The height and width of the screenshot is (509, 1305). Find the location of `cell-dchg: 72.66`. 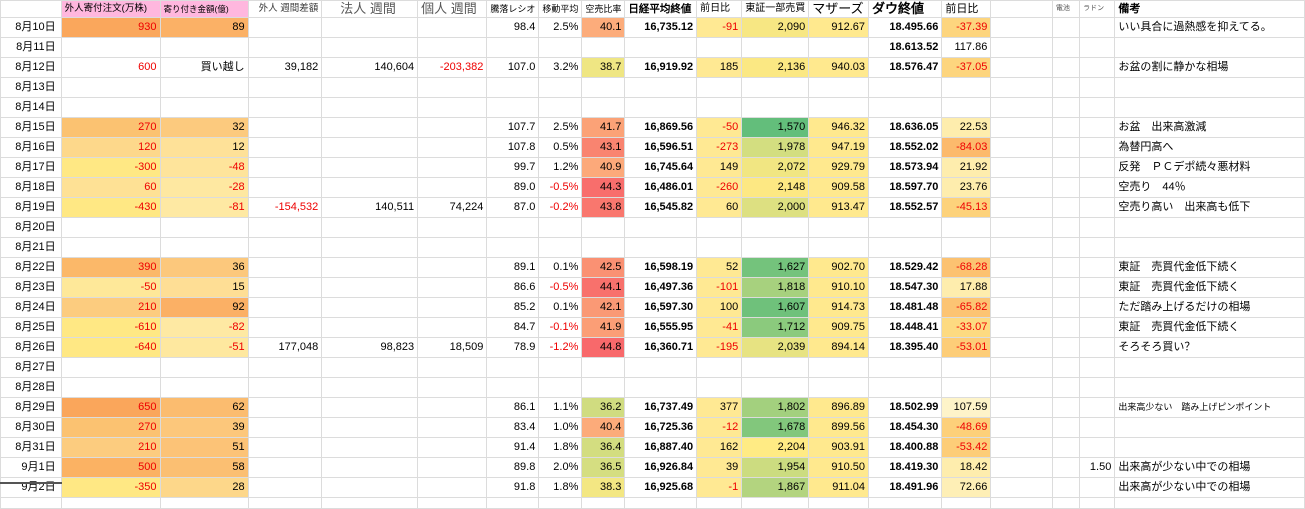

cell-dchg: 72.66 is located at coordinates (966, 487).